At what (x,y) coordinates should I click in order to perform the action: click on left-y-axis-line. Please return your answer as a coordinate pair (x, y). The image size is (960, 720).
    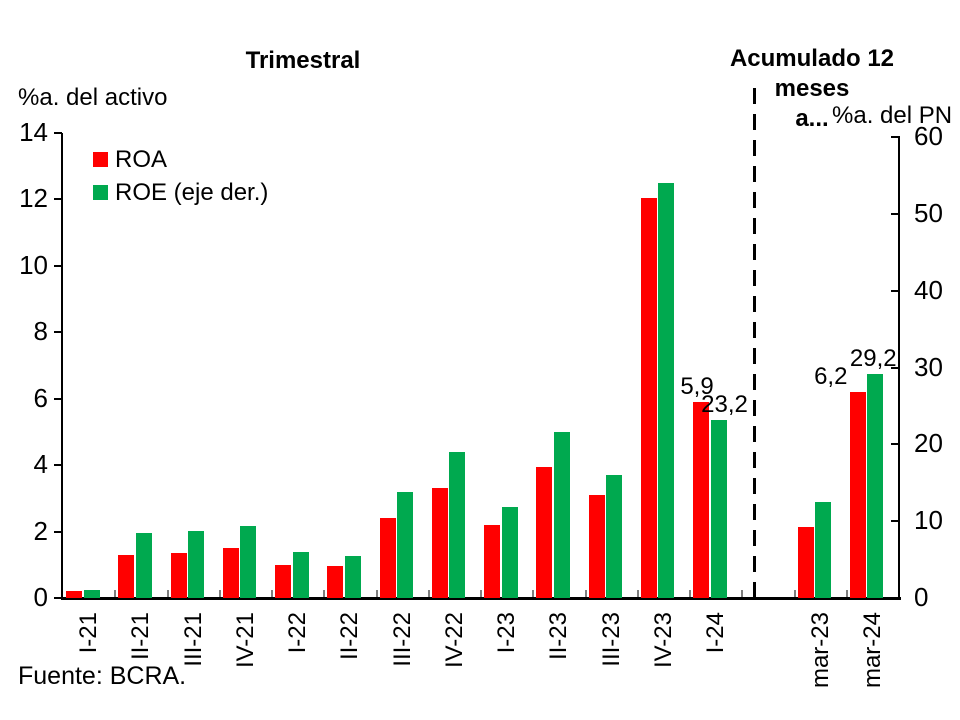
    Looking at the image, I should click on (62, 366).